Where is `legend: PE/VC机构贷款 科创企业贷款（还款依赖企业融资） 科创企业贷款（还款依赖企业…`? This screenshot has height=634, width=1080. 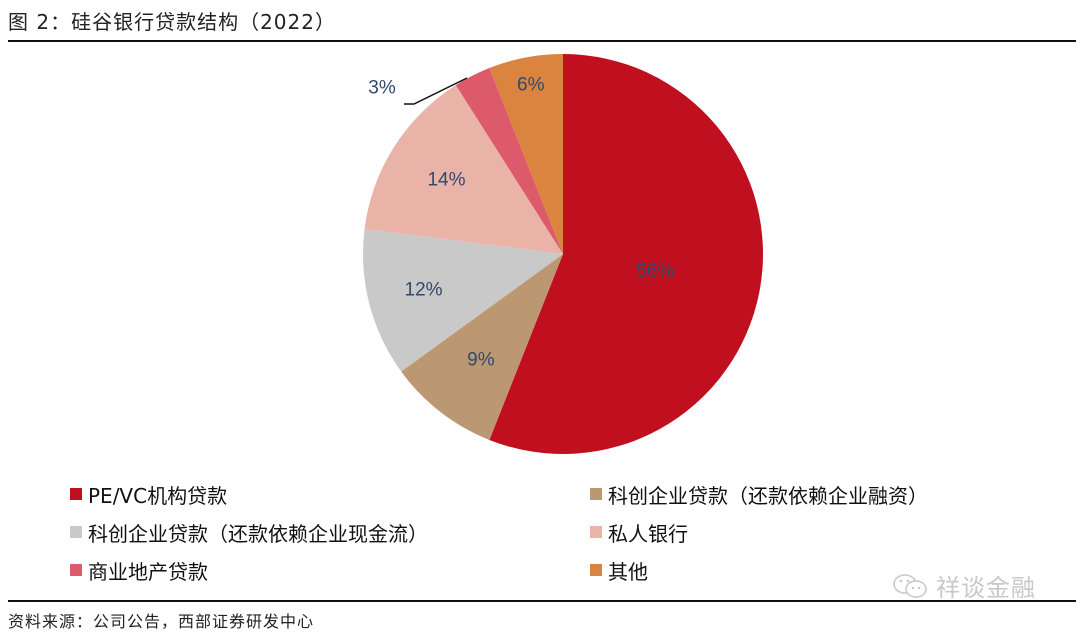
legend: PE/VC机构贷款 科创企业贷款（还款依赖企业融资） 科创企业贷款（还款依赖企业… is located at coordinates (540, 532).